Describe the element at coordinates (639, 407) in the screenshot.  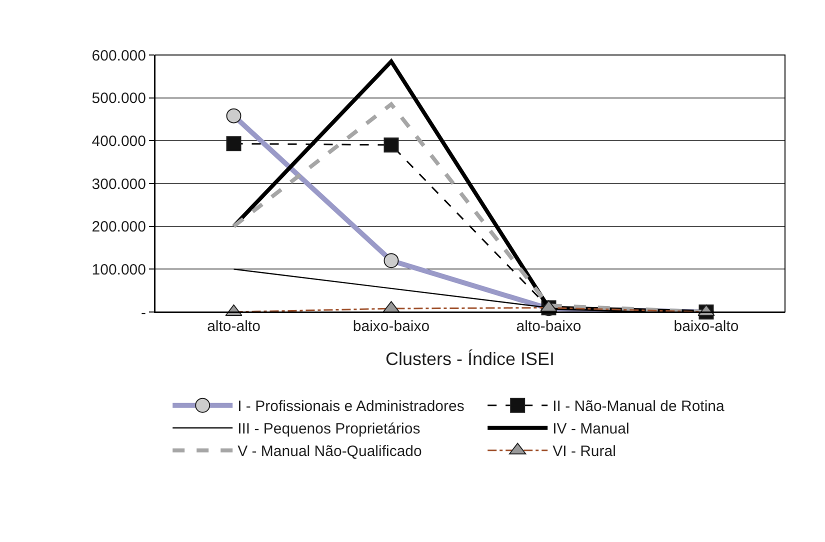
I see `legend-label: II - Não-Manual de Rotina` at that location.